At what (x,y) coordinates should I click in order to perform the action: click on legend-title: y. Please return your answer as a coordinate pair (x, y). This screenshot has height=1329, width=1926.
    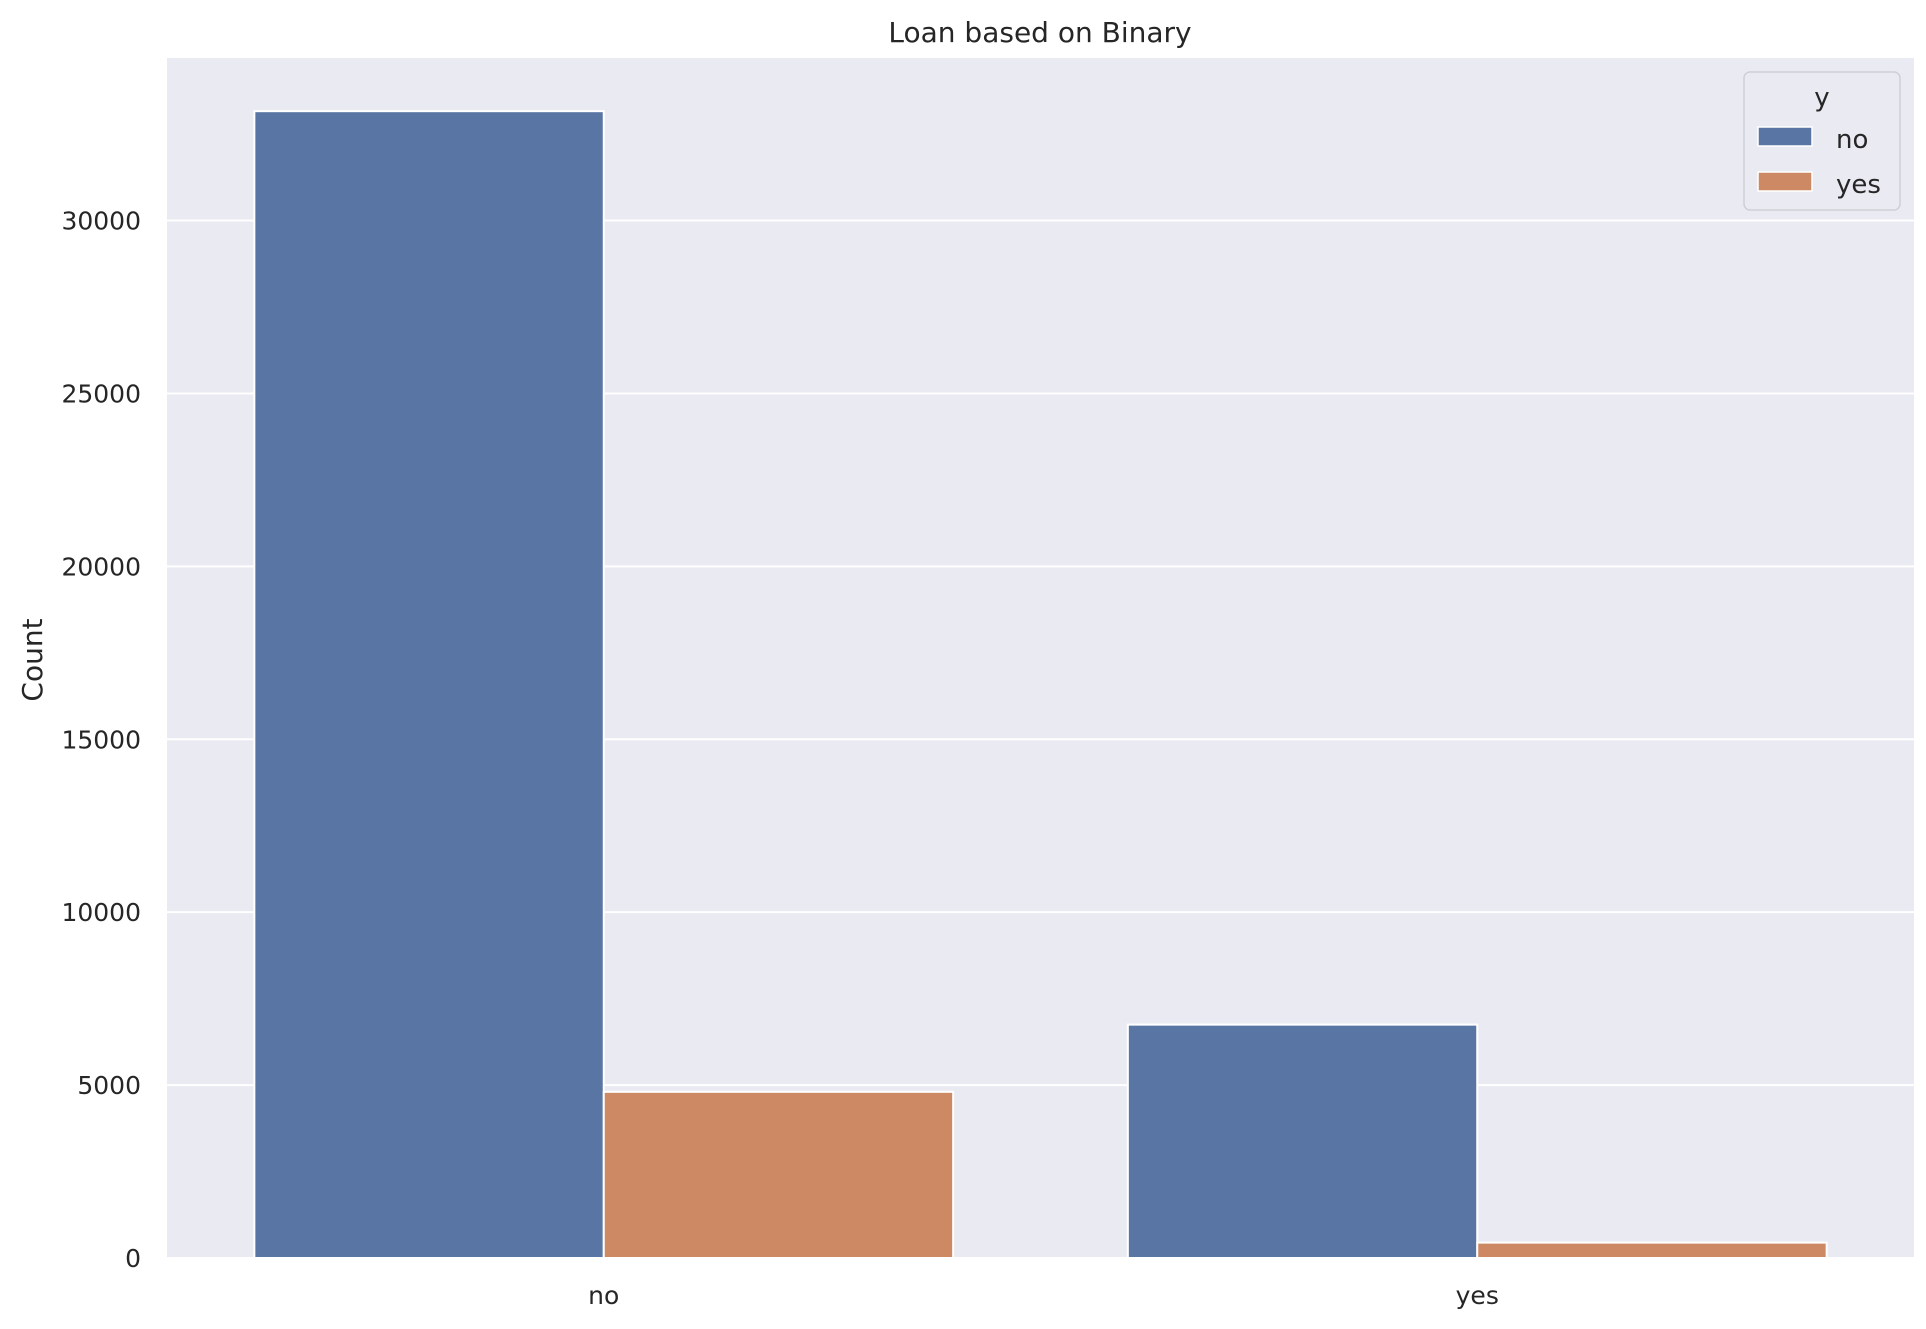
    Looking at the image, I should click on (1821, 98).